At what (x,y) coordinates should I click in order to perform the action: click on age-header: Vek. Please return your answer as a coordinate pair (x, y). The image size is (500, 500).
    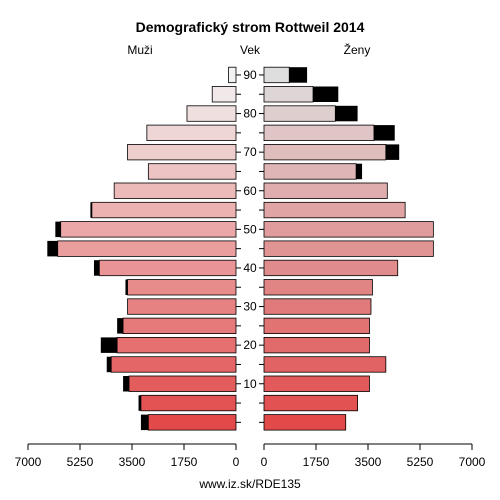
    Looking at the image, I should click on (250, 50).